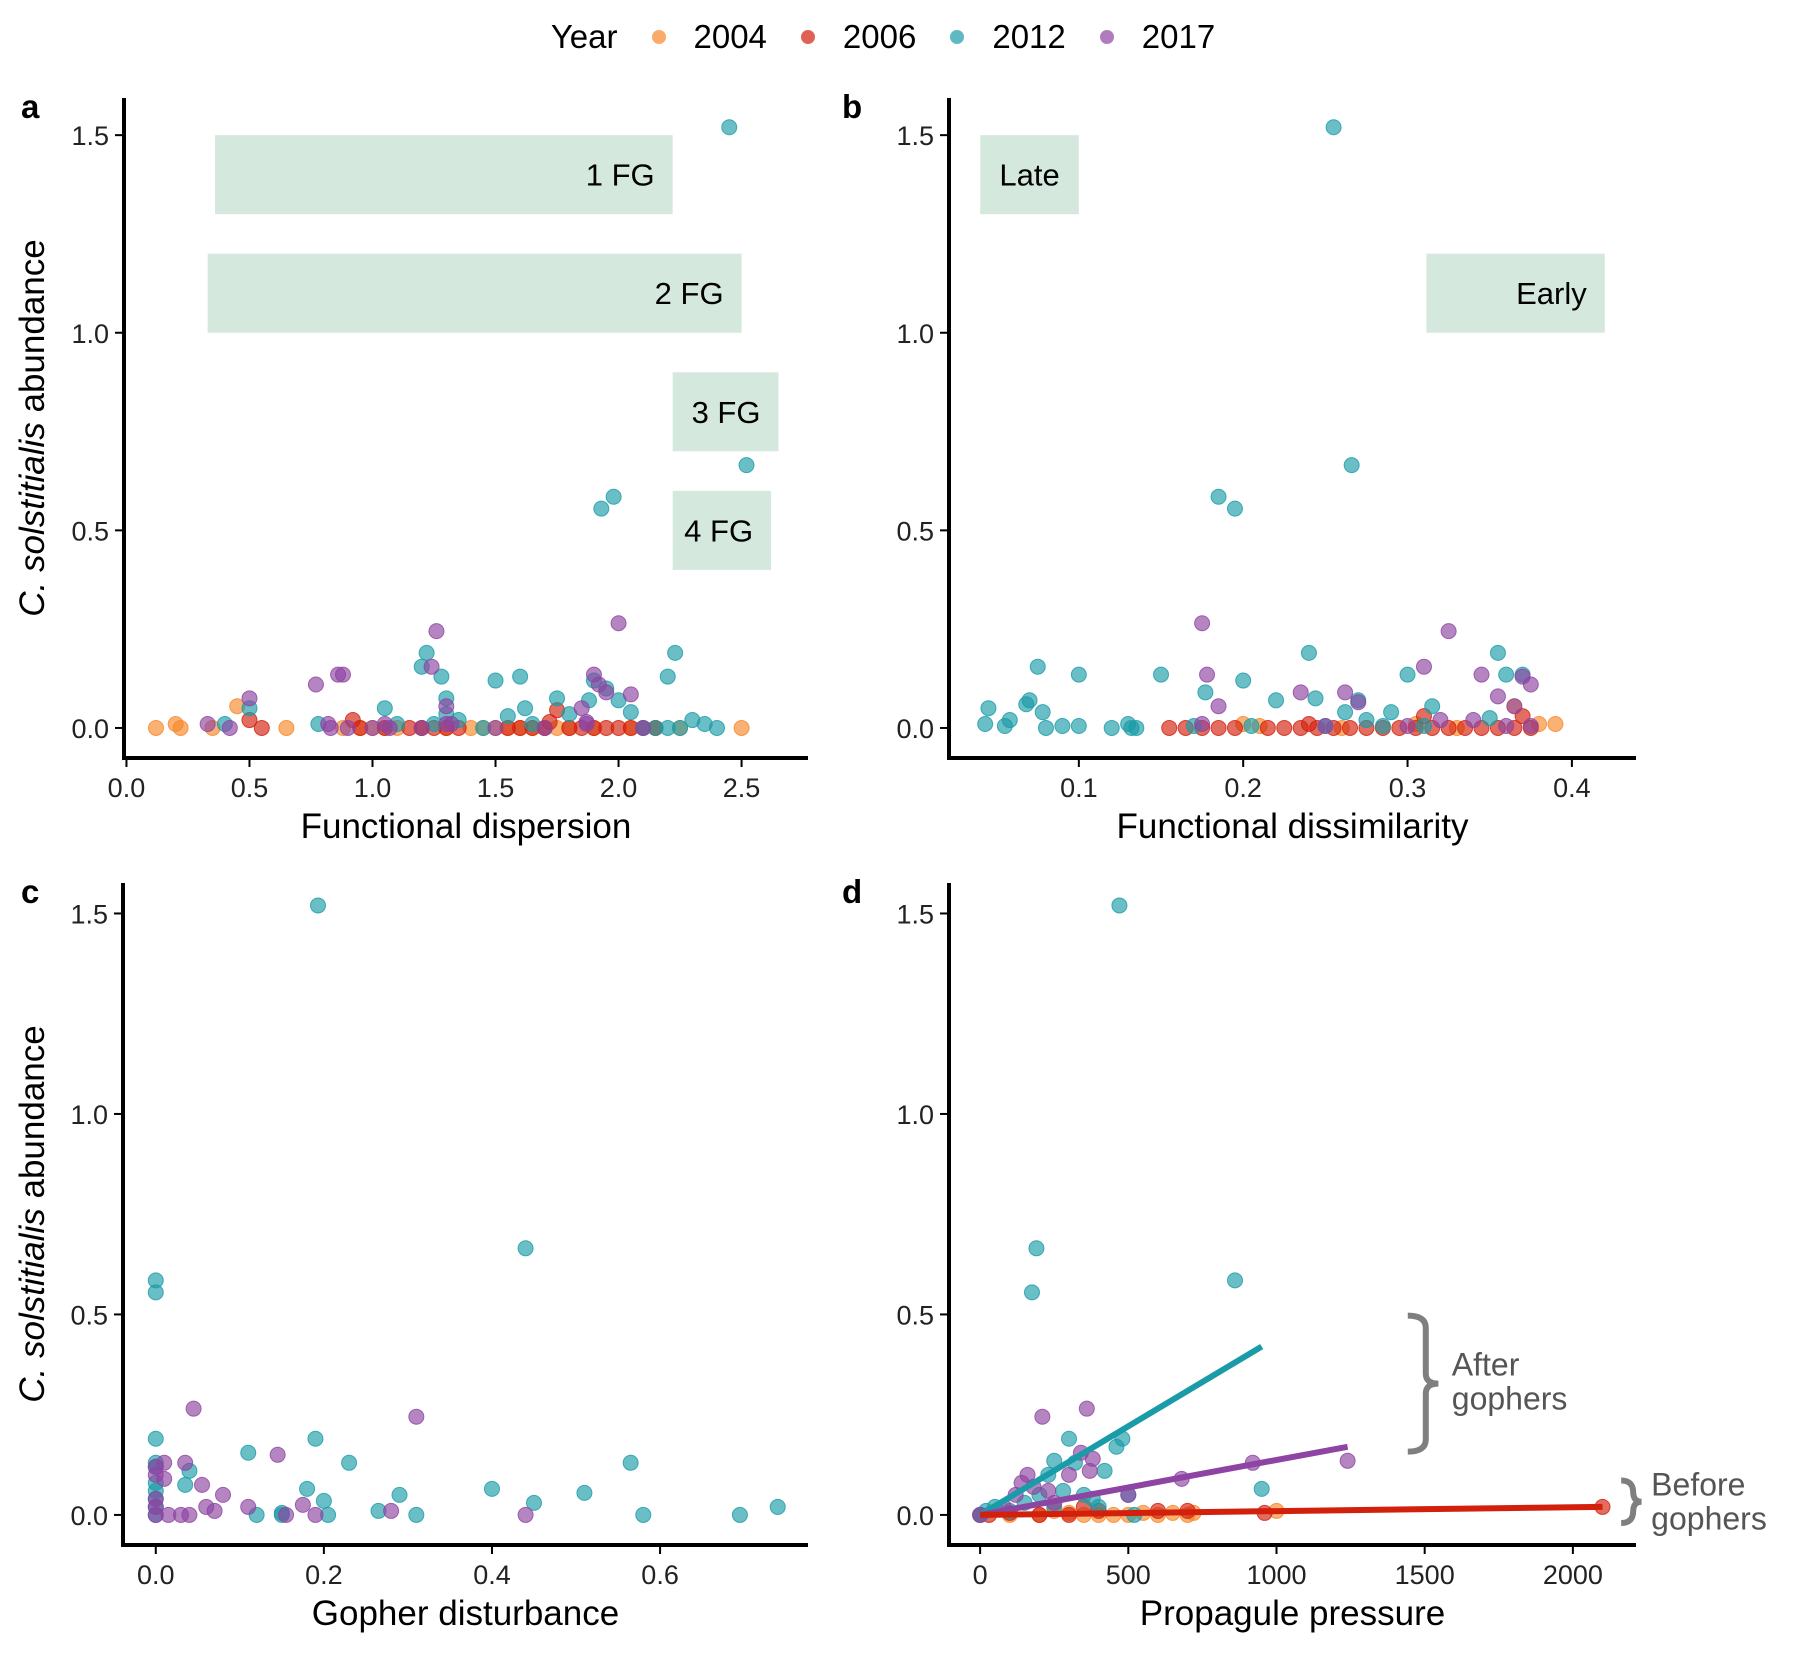 This screenshot has height=1654, width=1800. I want to click on fit-line-2006, so click(1291, 1510).